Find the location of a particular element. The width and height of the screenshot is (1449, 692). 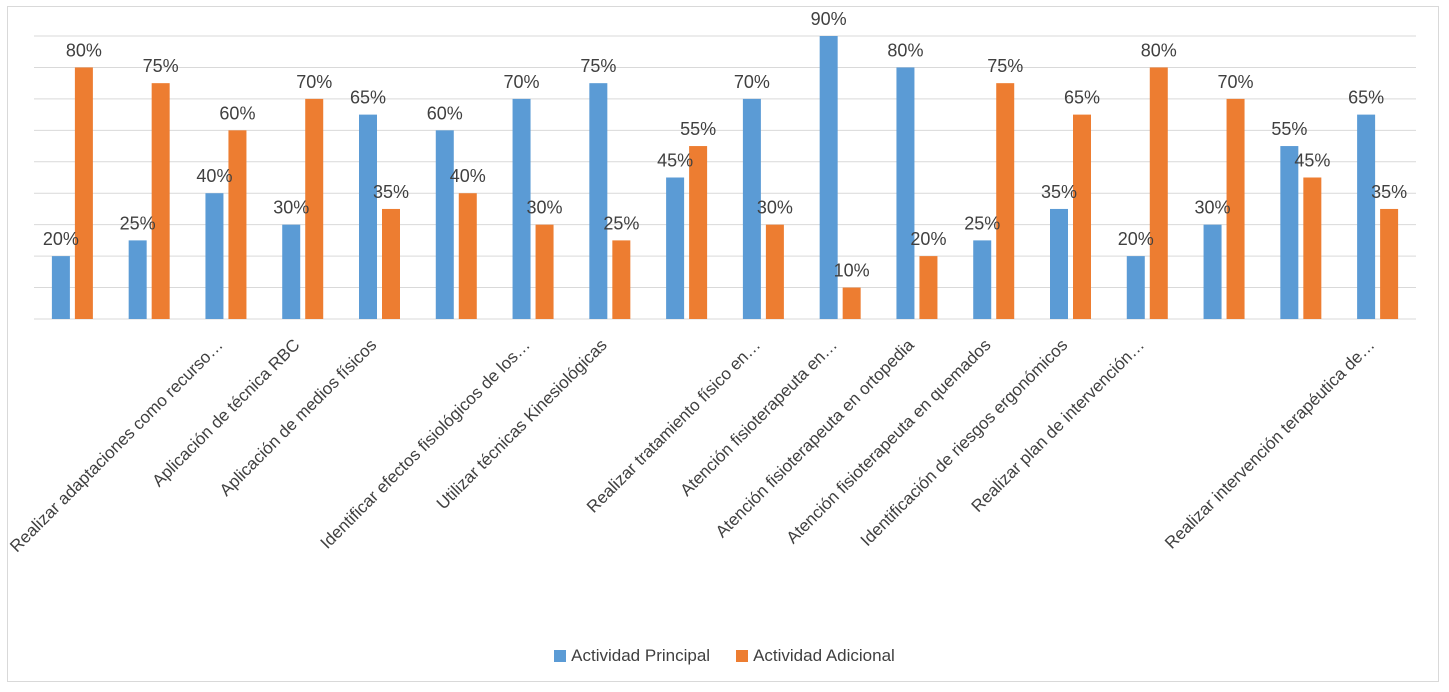

data-label-adicional: 40% is located at coordinates (468, 176).